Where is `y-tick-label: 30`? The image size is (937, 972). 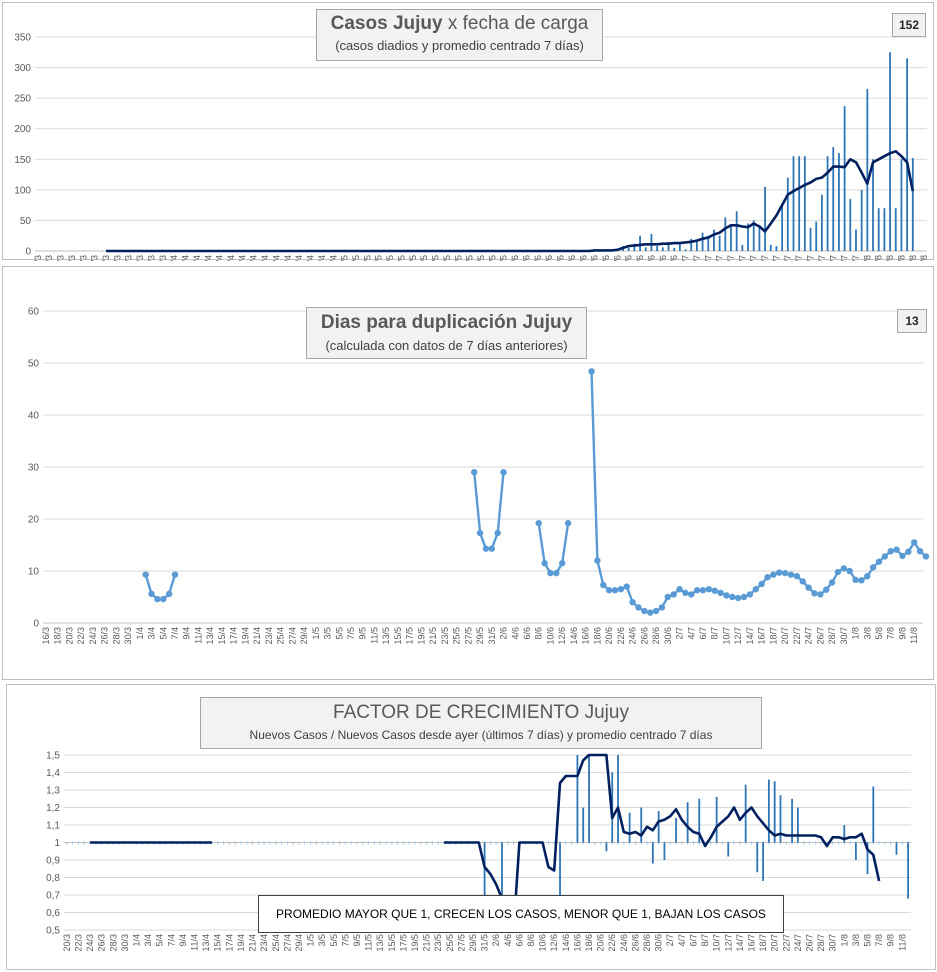 y-tick-label: 30 is located at coordinates (34, 468).